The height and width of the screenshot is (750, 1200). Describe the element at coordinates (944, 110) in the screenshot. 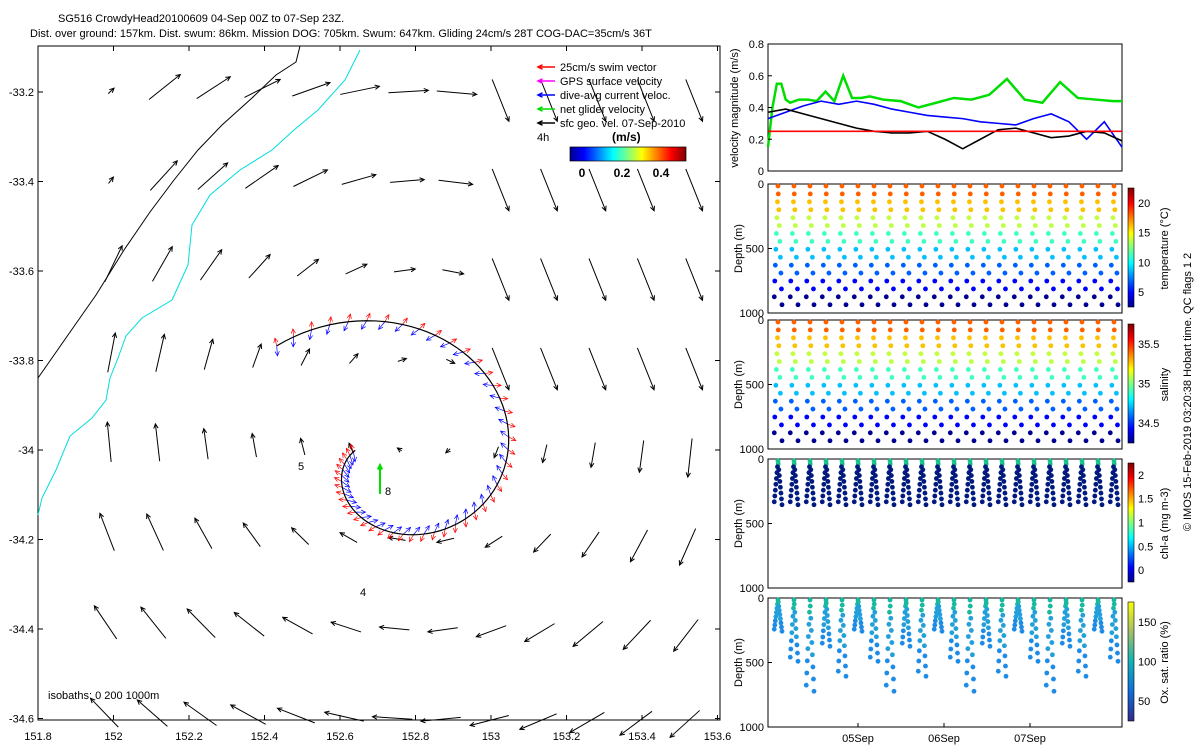

I see `velocity-series` at that location.